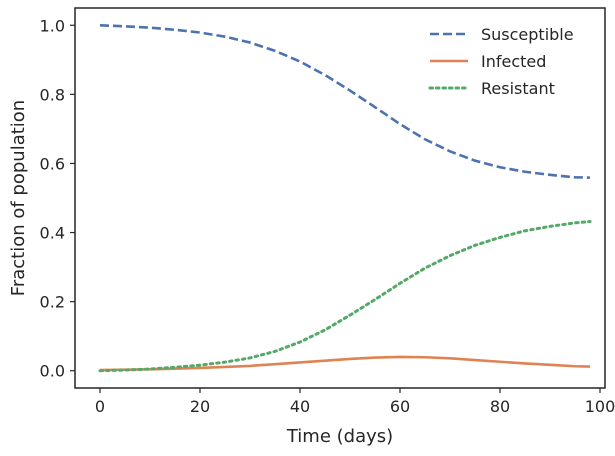 Image resolution: width=615 pixels, height=456 pixels. Describe the element at coordinates (600, 406) in the screenshot. I see `x-tick-label: 100` at that location.